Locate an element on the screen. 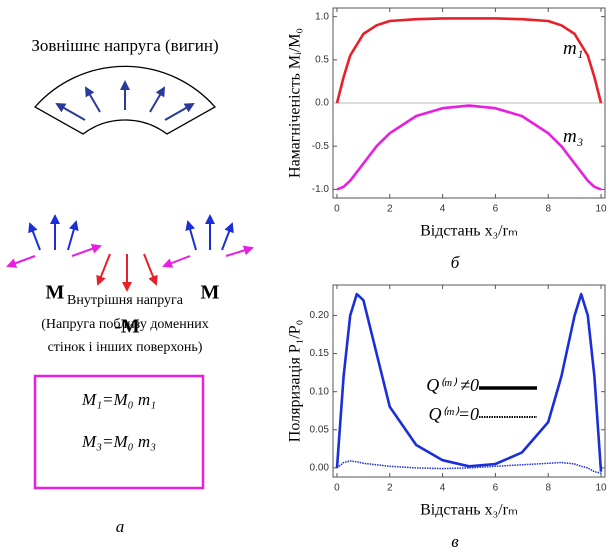  moment-arrows is located at coordinates (130, 253).